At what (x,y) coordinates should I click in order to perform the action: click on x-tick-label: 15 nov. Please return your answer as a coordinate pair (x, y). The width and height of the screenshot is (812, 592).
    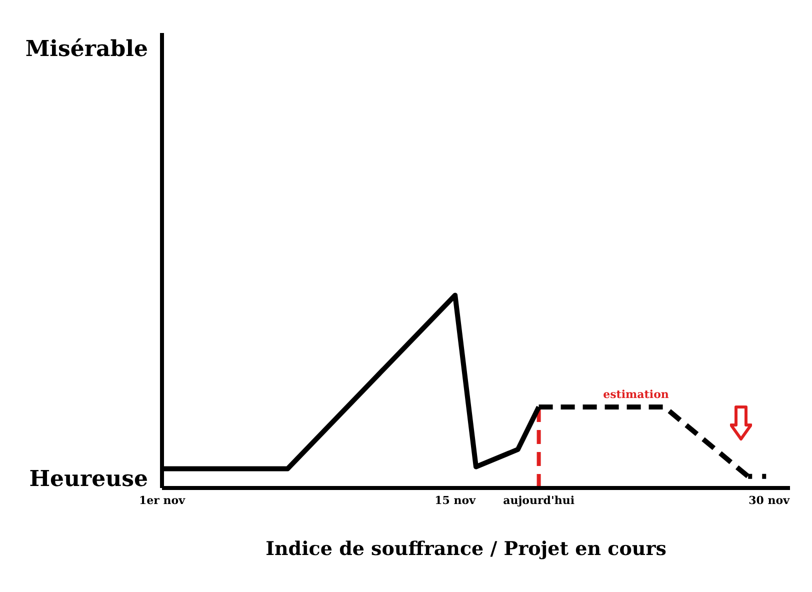
    Looking at the image, I should click on (455, 500).